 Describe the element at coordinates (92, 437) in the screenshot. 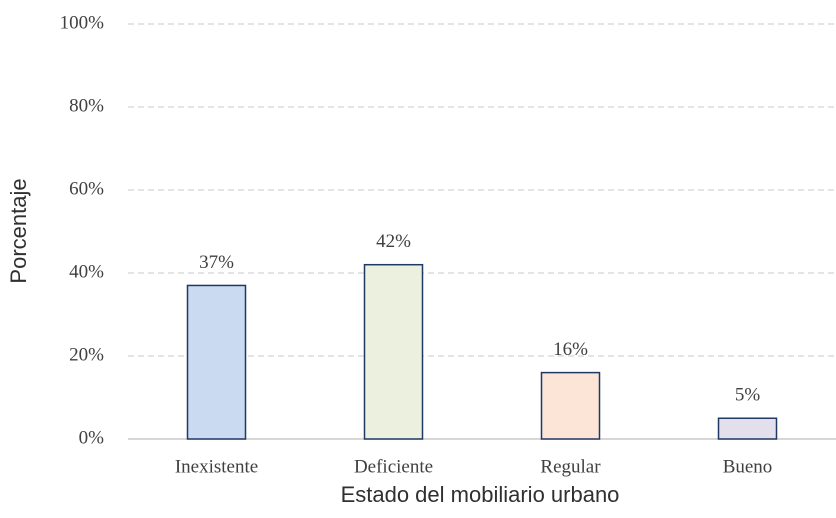

I see `y-tick-label: 0%` at that location.